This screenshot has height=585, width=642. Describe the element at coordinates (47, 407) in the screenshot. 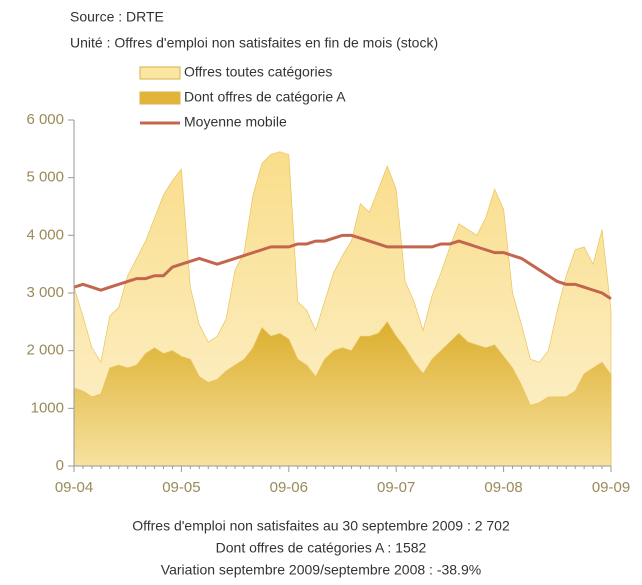

I see `y-tick-label: 1000` at that location.